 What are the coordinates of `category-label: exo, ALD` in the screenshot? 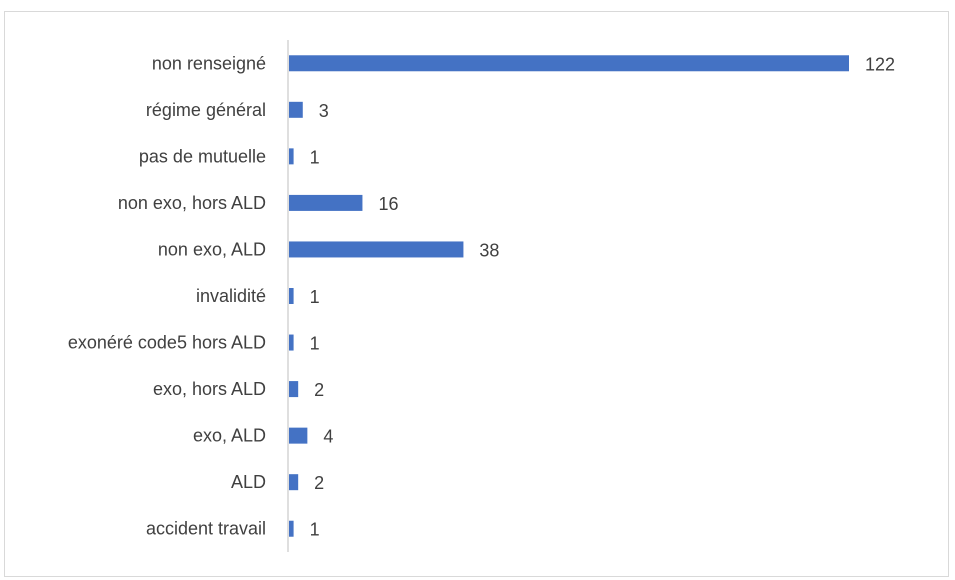 It's located at (229, 436).